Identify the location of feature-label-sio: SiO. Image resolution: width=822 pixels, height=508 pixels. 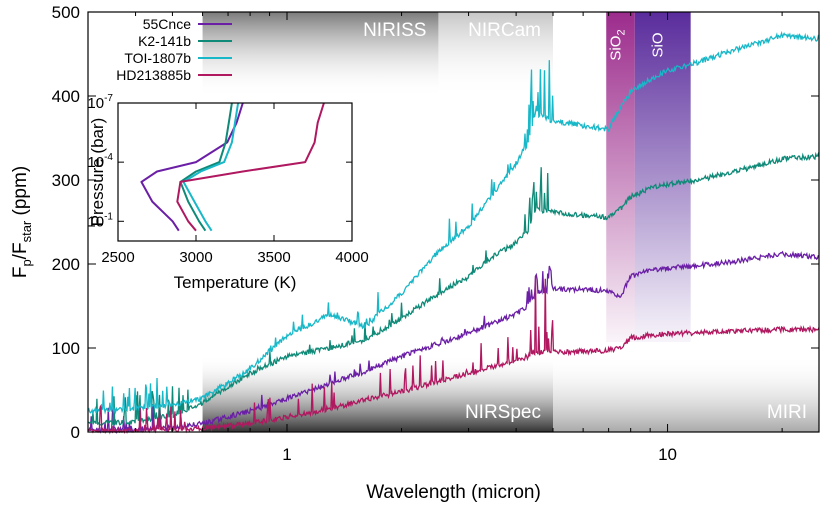
(658, 44).